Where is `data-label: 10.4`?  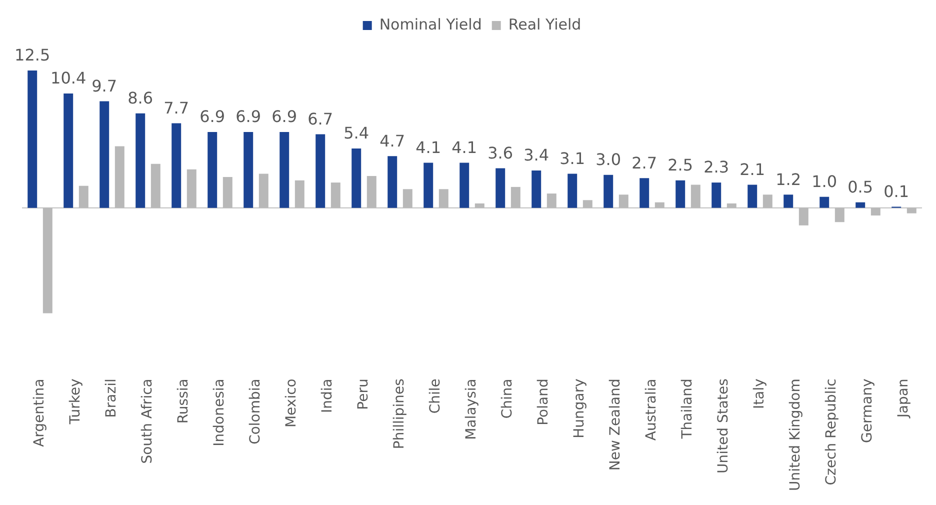
data-label: 10.4 is located at coordinates (68, 78).